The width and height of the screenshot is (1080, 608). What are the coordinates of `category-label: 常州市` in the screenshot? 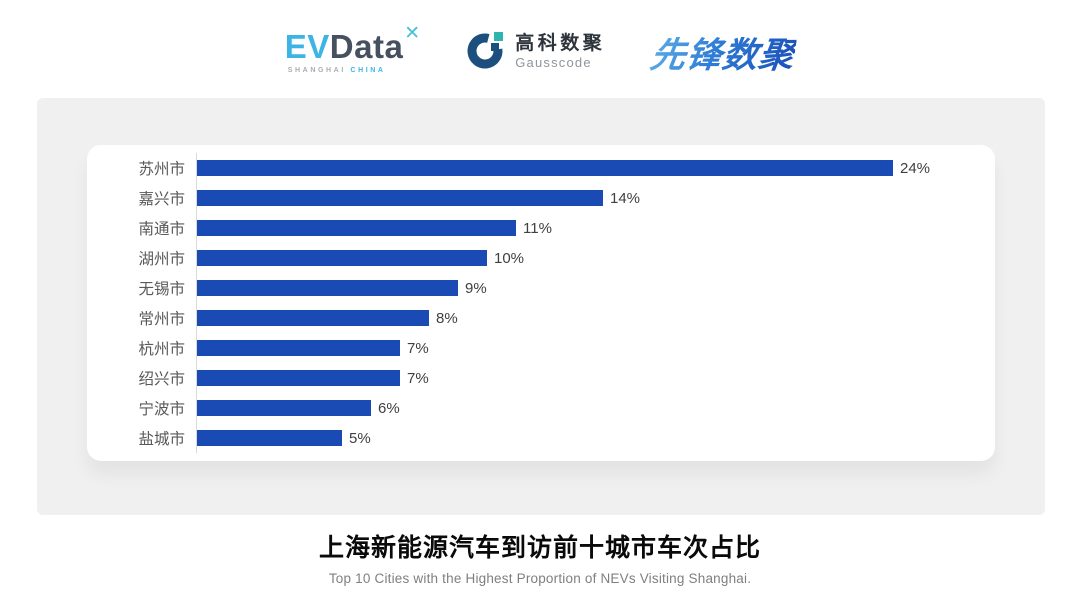 It's located at (161, 319).